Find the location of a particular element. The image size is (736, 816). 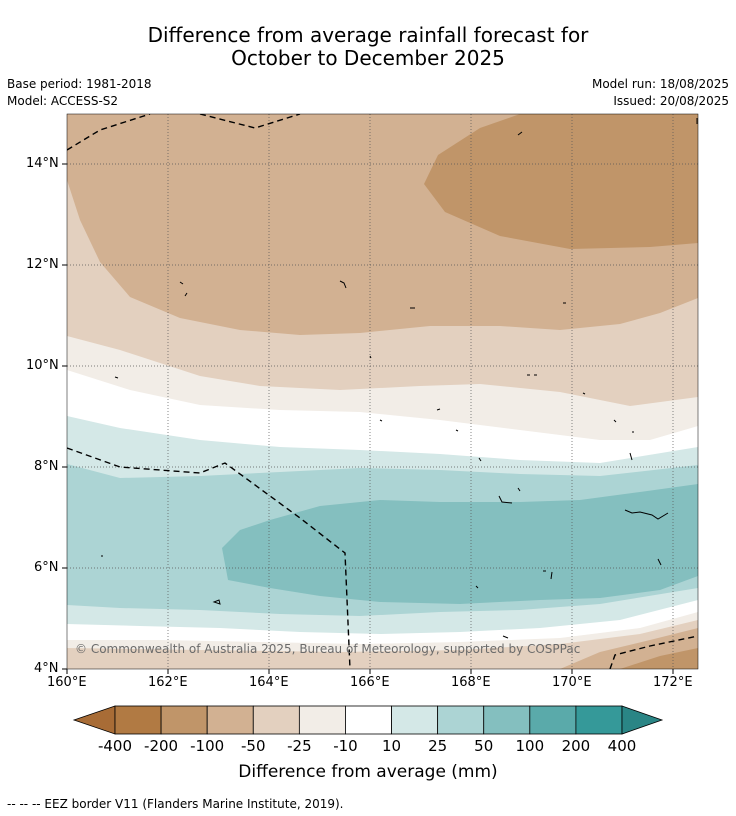

colorbar-tick-label: -50 is located at coordinates (253, 746).